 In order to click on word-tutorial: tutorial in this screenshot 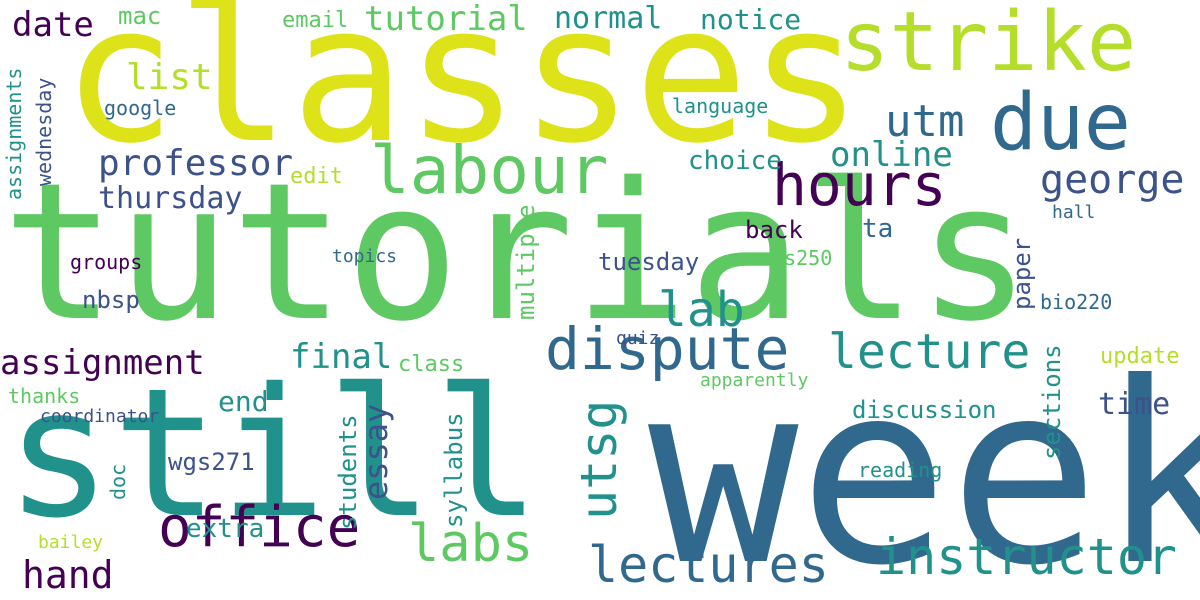, I will do `click(446, 19)`.